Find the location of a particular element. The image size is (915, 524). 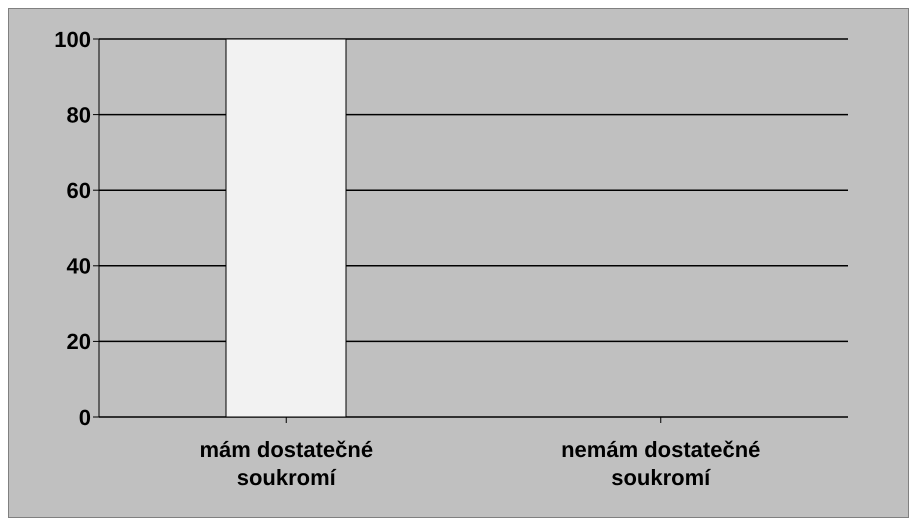

y-tick-label: 40 is located at coordinates (78, 266).